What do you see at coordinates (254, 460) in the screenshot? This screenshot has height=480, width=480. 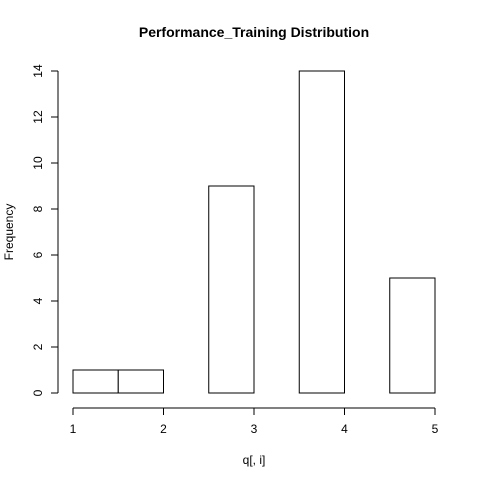 I see `x-axis-label: q[, i]` at bounding box center [254, 460].